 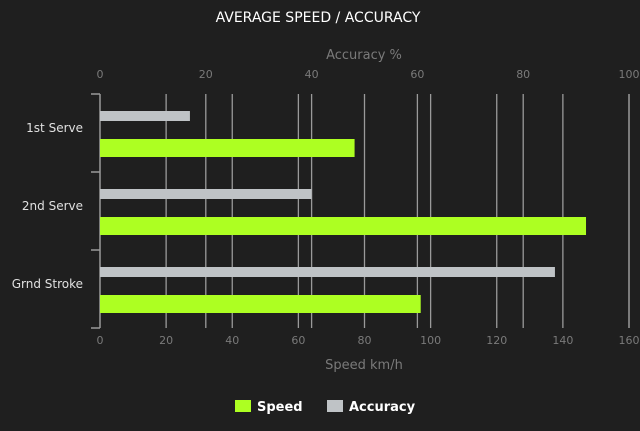 What do you see at coordinates (232, 340) in the screenshot?
I see `x_bottom-tick-label: 40` at bounding box center [232, 340].